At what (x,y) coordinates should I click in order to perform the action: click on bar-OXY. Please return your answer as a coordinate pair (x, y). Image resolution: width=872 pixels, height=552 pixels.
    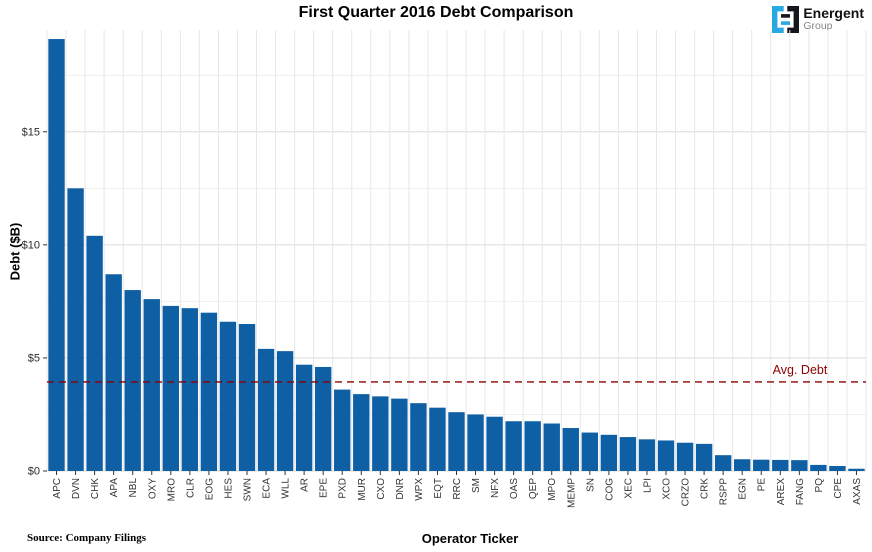
    Looking at the image, I should click on (151, 385).